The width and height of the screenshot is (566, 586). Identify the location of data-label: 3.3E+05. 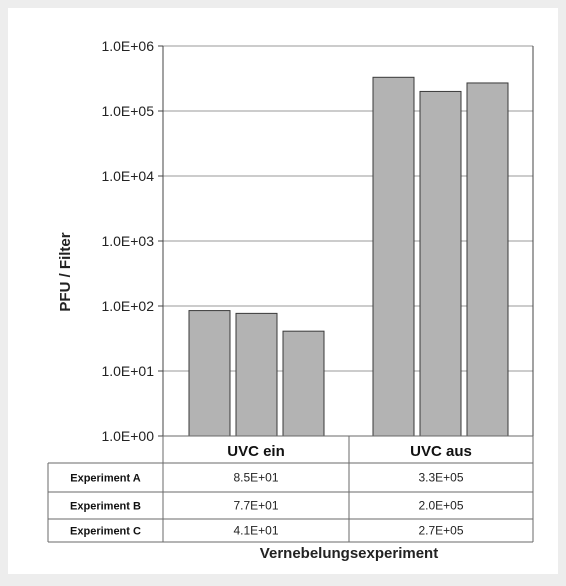
(440, 478).